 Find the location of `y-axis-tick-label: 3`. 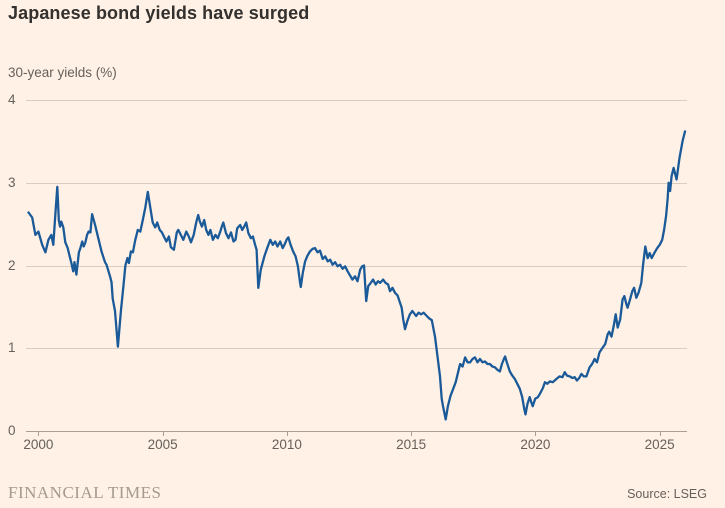

y-axis-tick-label: 3 is located at coordinates (12, 182).